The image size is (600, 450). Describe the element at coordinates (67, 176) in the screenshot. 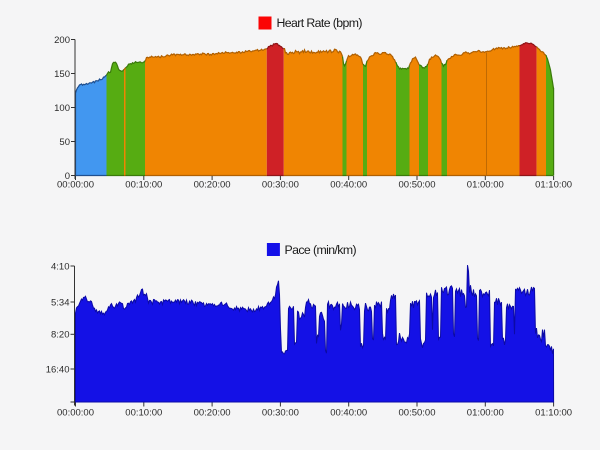

I see `svg-text: 0` at that location.